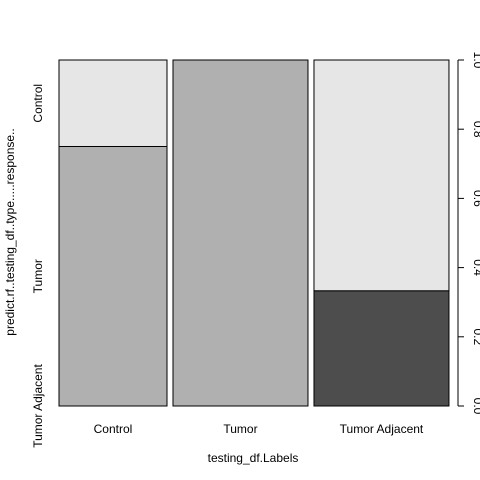  I want to click on x-axis-title: testing_df.Labels, so click(253, 458).